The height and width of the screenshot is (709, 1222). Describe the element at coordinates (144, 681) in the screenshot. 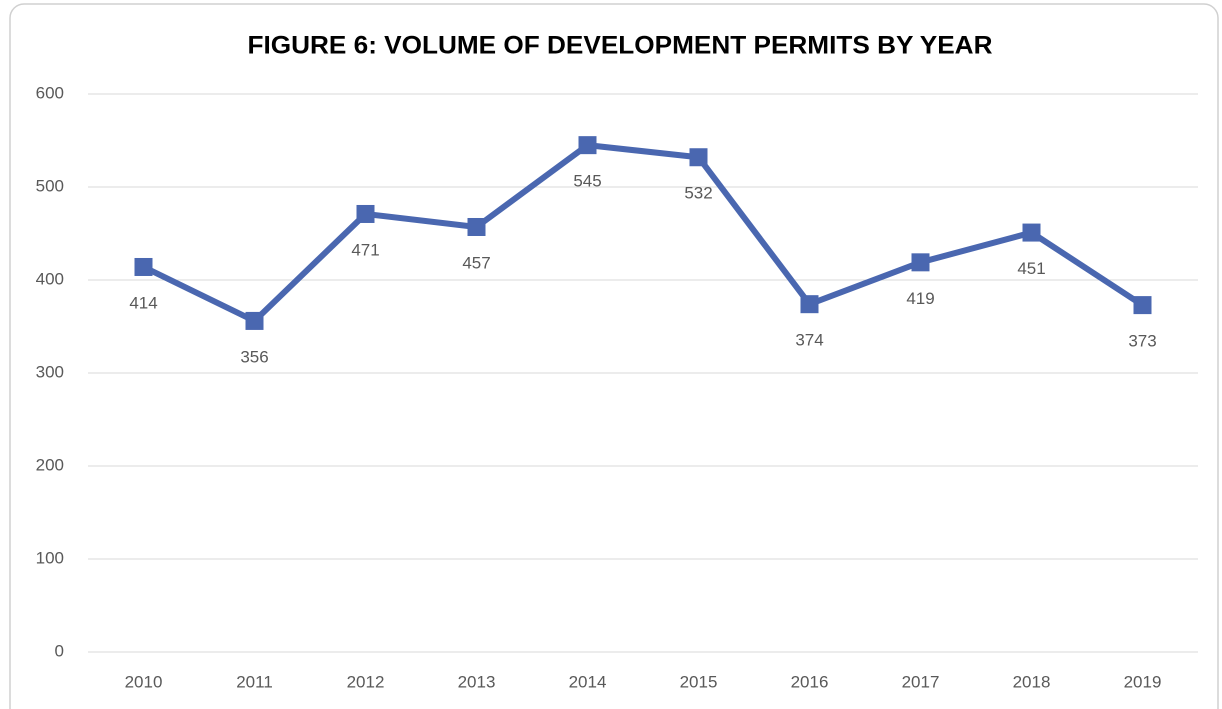

I see `x-tick-label: 2010` at that location.